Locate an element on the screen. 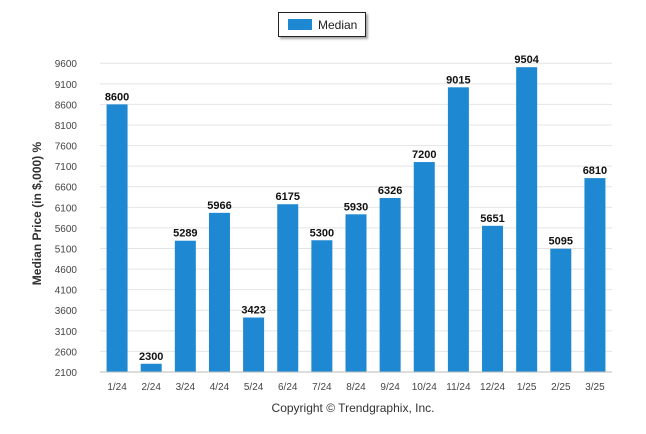  x-tick-label: 3/25 is located at coordinates (595, 387).